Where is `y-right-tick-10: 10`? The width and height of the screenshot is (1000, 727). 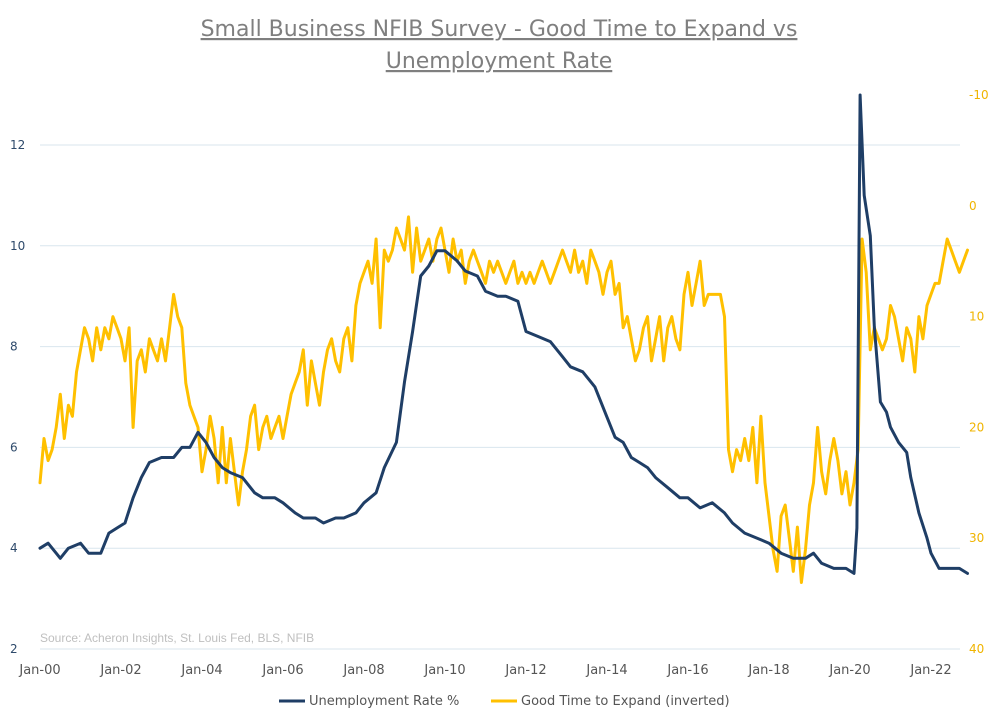
y-right-tick-10: 10 is located at coordinates (976, 317).